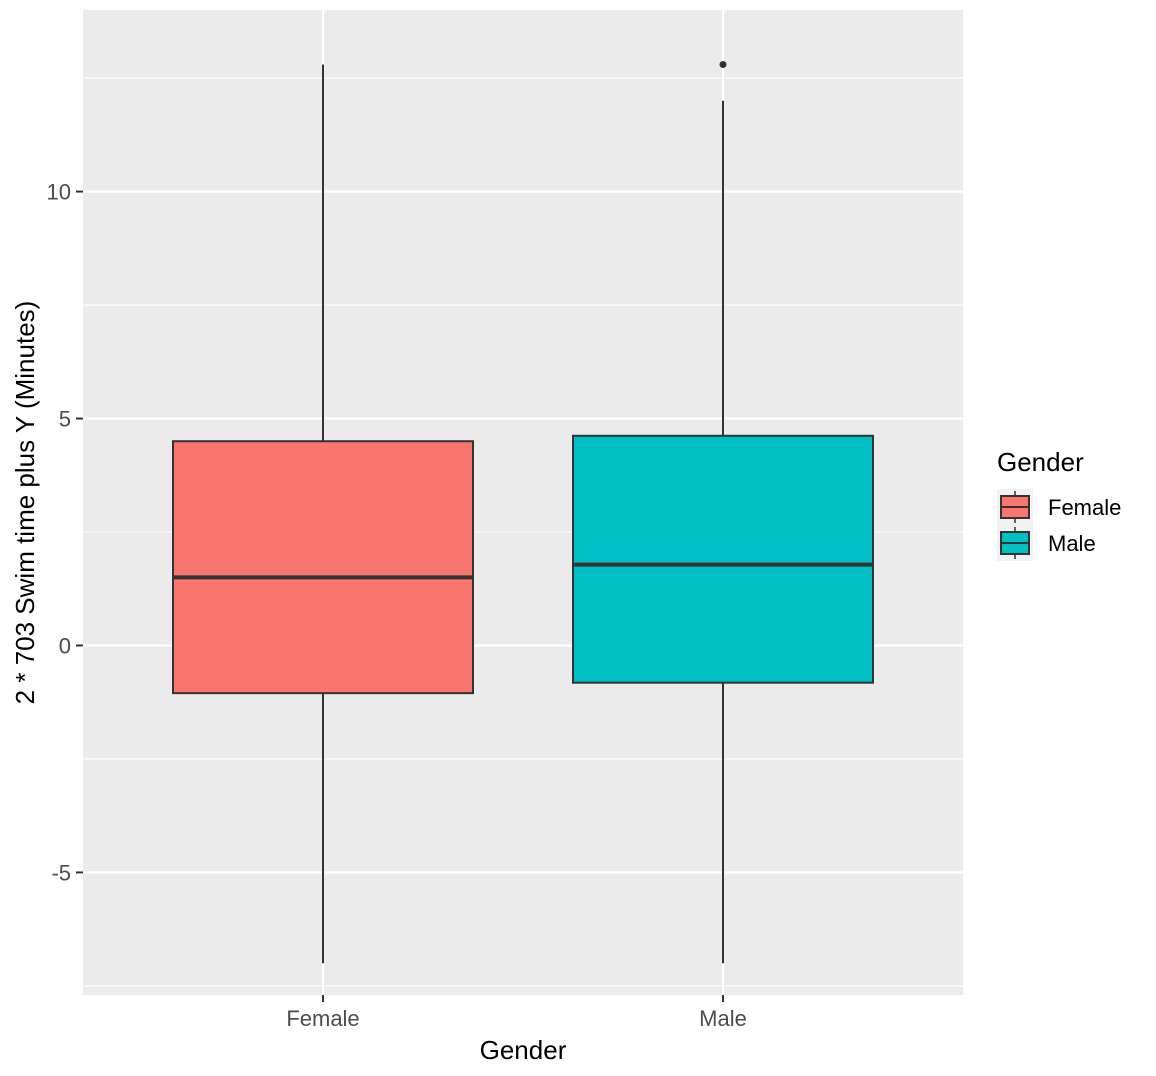 The image size is (1156, 1076). What do you see at coordinates (1040, 462) in the screenshot?
I see `legend-title: Gender` at bounding box center [1040, 462].